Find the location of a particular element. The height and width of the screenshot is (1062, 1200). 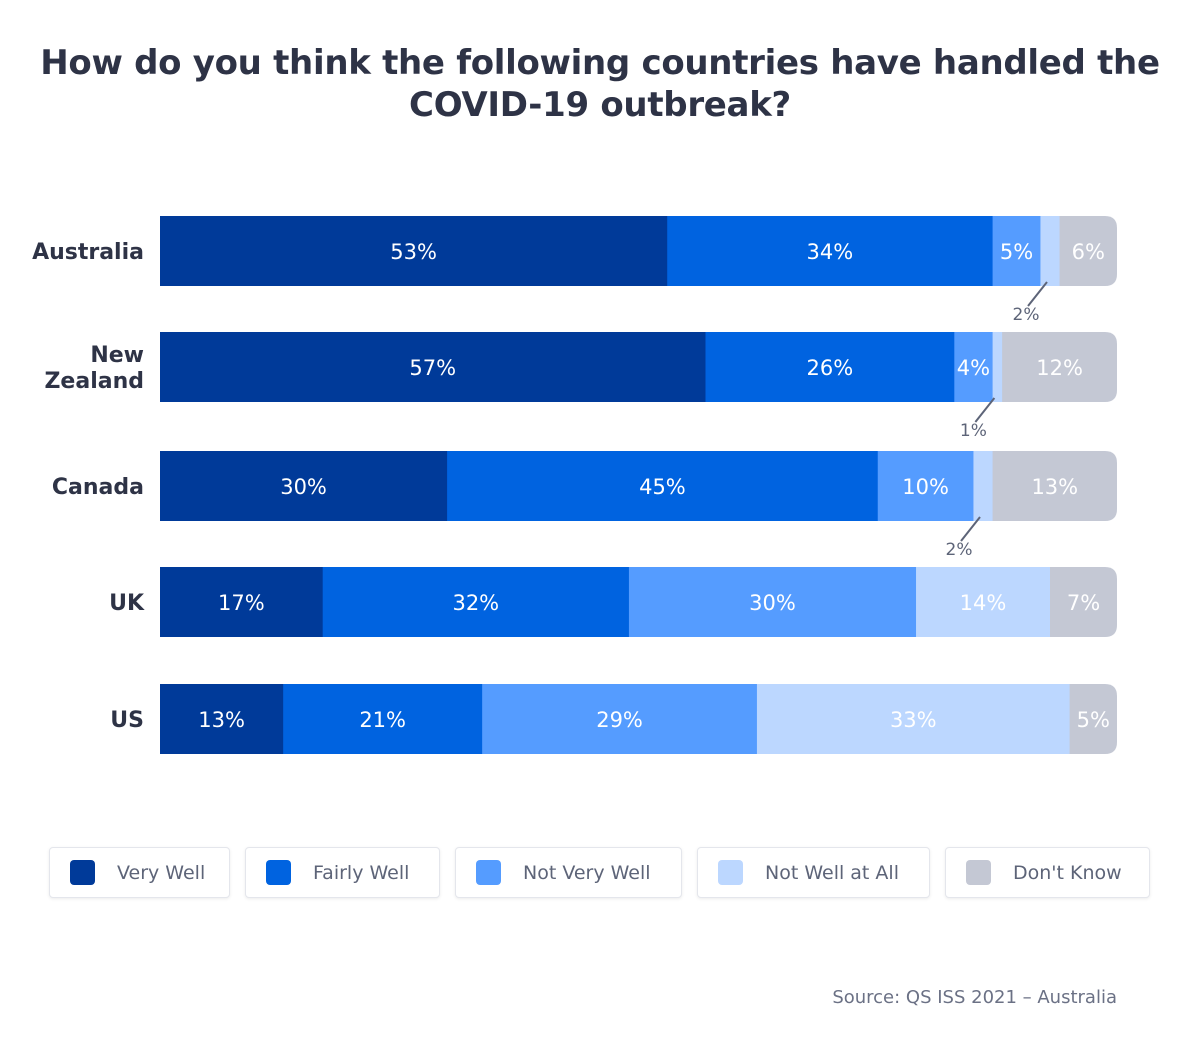

bar-row-canada: Canada 30% 45% 10% 2% 13% is located at coordinates (584, 505).